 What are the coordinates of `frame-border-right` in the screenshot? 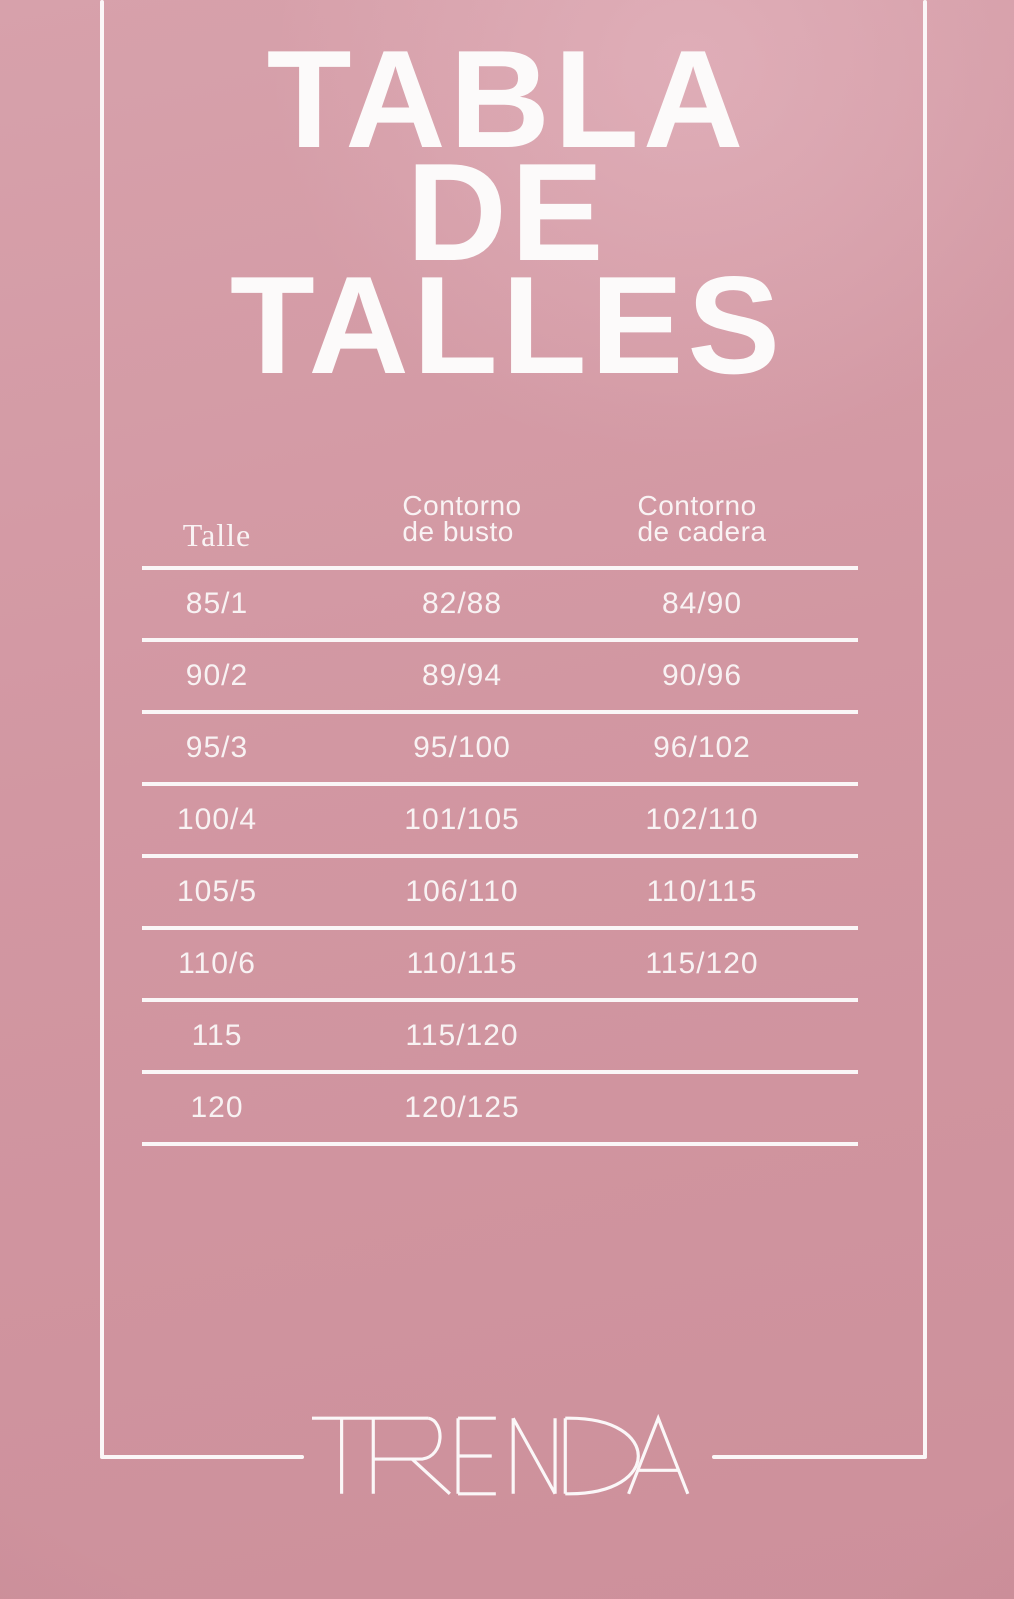 It's located at (925, 728).